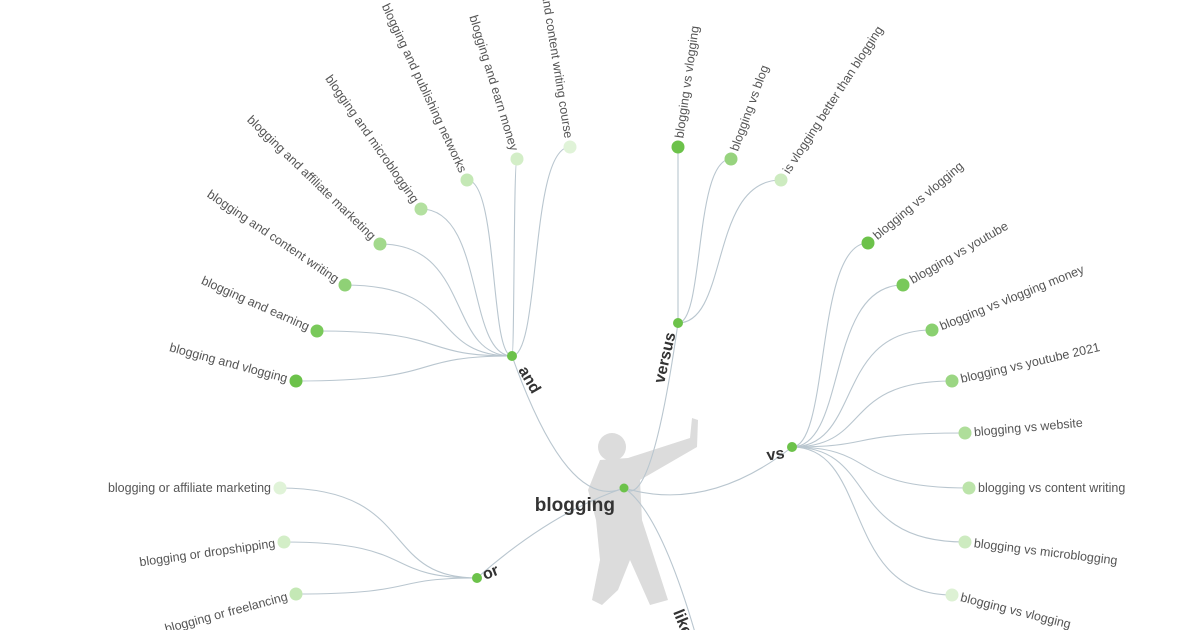 The image size is (1200, 630). What do you see at coordinates (833, 99) in the screenshot?
I see `leaf-label: is vlogging better than blogging` at bounding box center [833, 99].